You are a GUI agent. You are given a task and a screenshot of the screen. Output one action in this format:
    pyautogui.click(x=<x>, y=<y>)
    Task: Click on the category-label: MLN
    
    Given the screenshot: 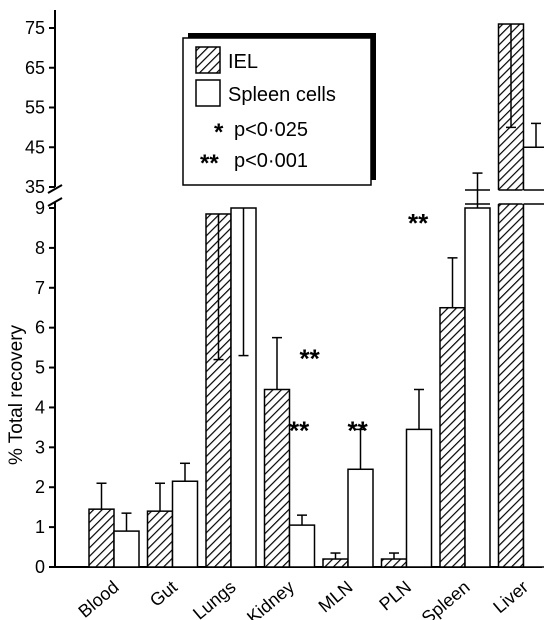 What is the action you would take?
    pyautogui.click(x=336, y=597)
    